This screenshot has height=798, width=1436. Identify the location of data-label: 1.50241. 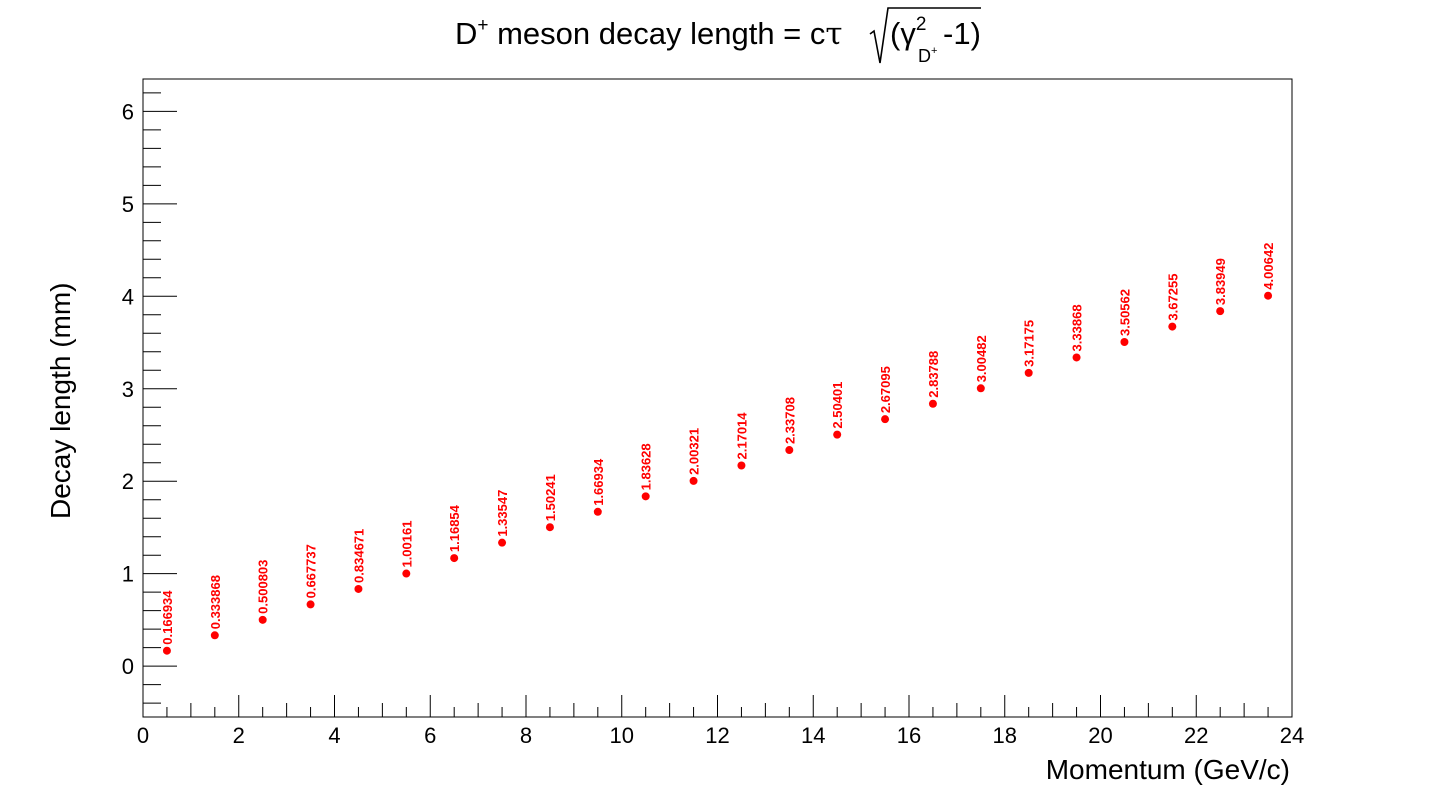
(550, 497).